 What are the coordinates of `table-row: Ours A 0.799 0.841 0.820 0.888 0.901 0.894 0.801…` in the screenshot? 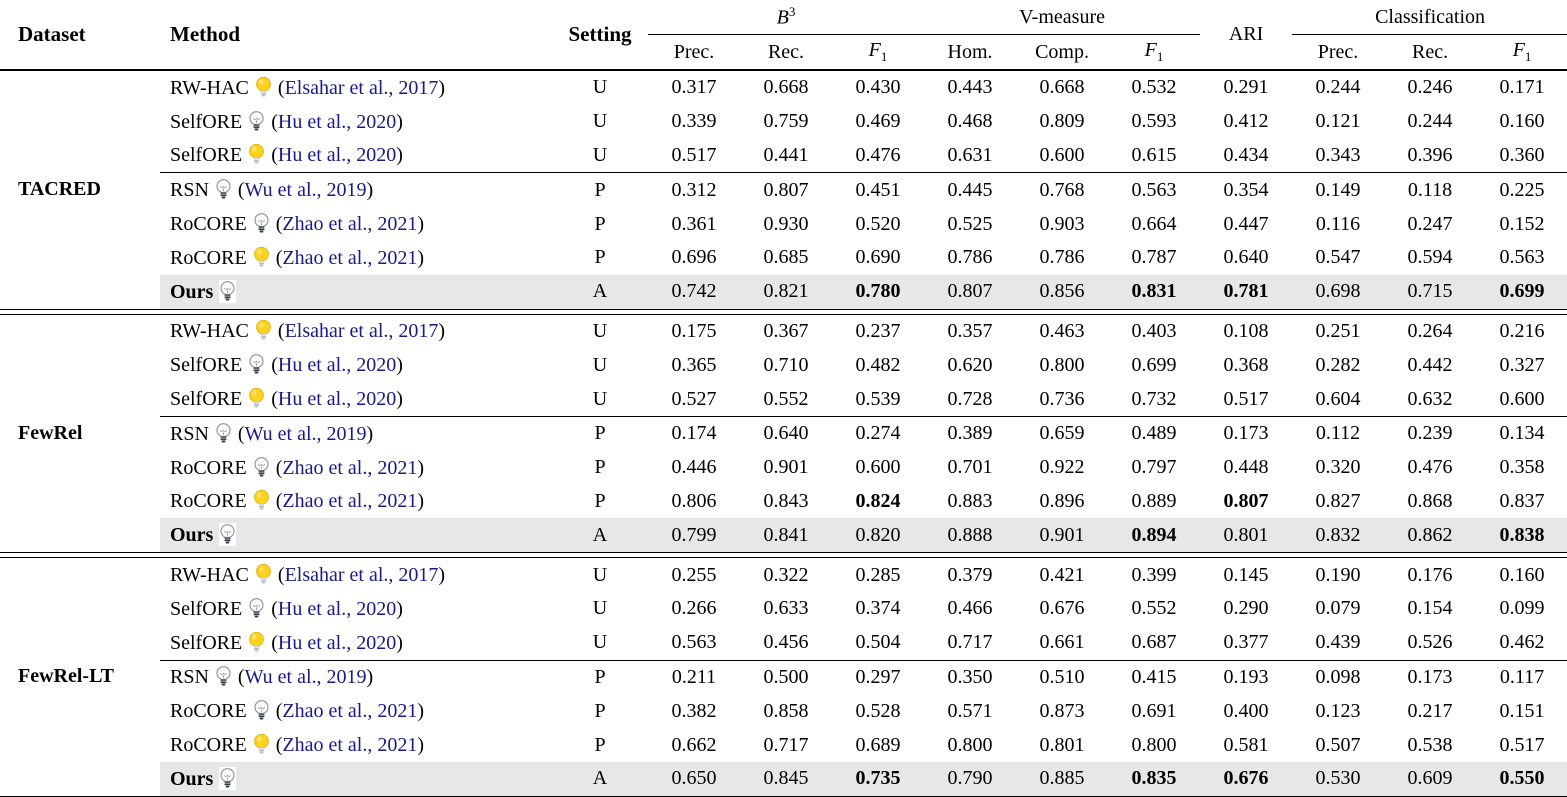 It's located at (783, 535).